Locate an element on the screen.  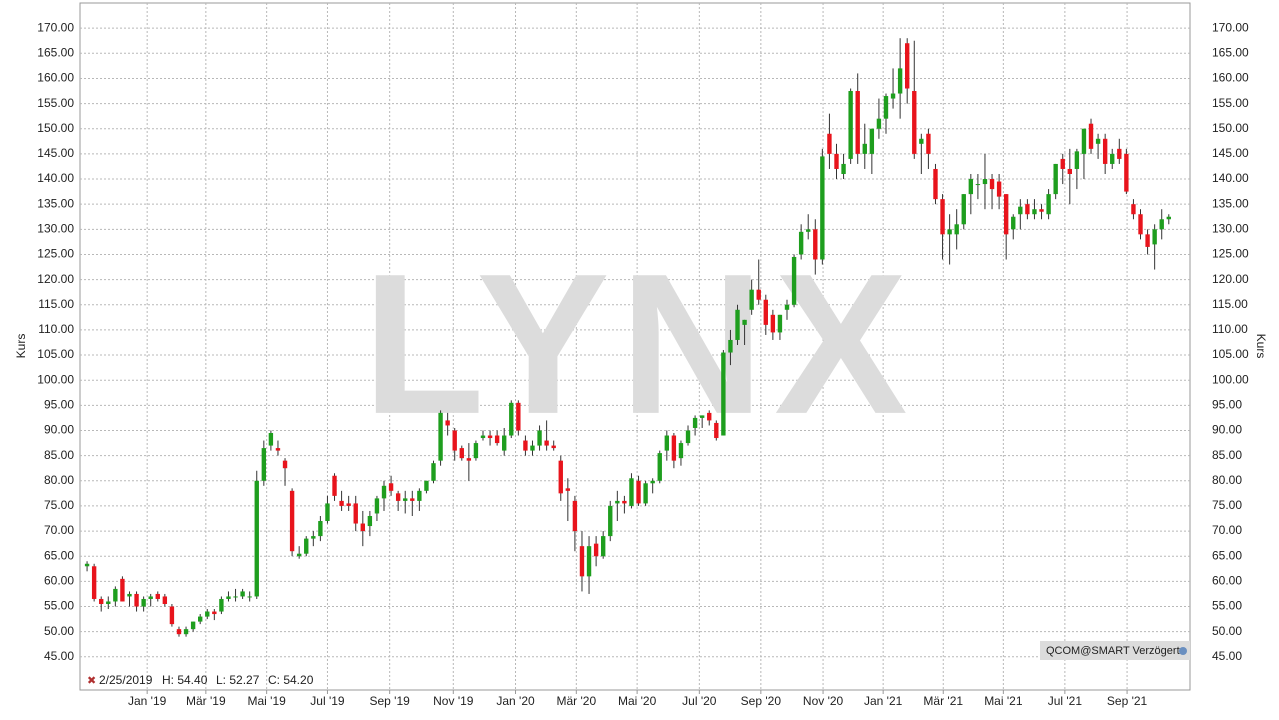
y2-tick-label: 85.00 is located at coordinates (1227, 455).